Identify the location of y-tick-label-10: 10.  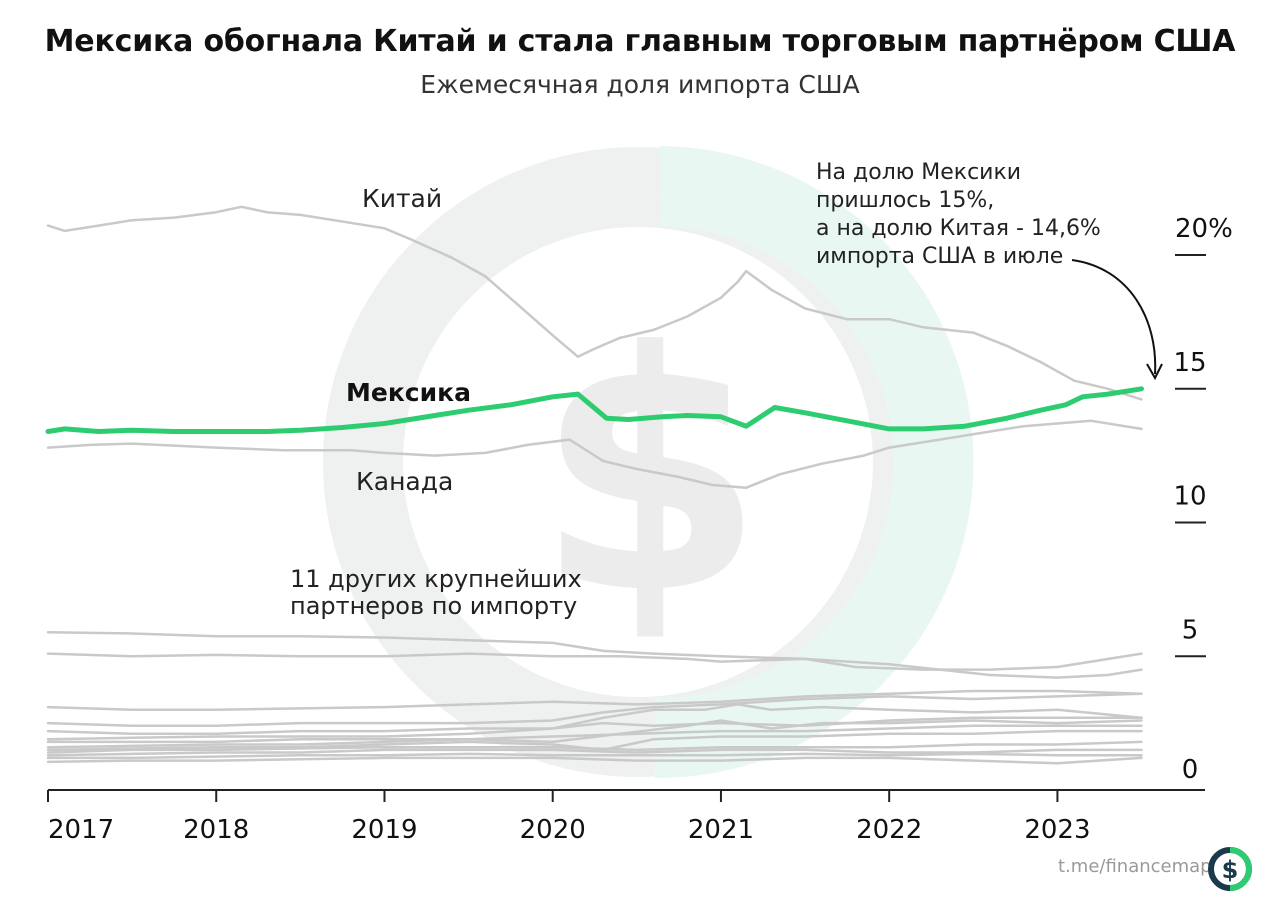
(1189, 497).